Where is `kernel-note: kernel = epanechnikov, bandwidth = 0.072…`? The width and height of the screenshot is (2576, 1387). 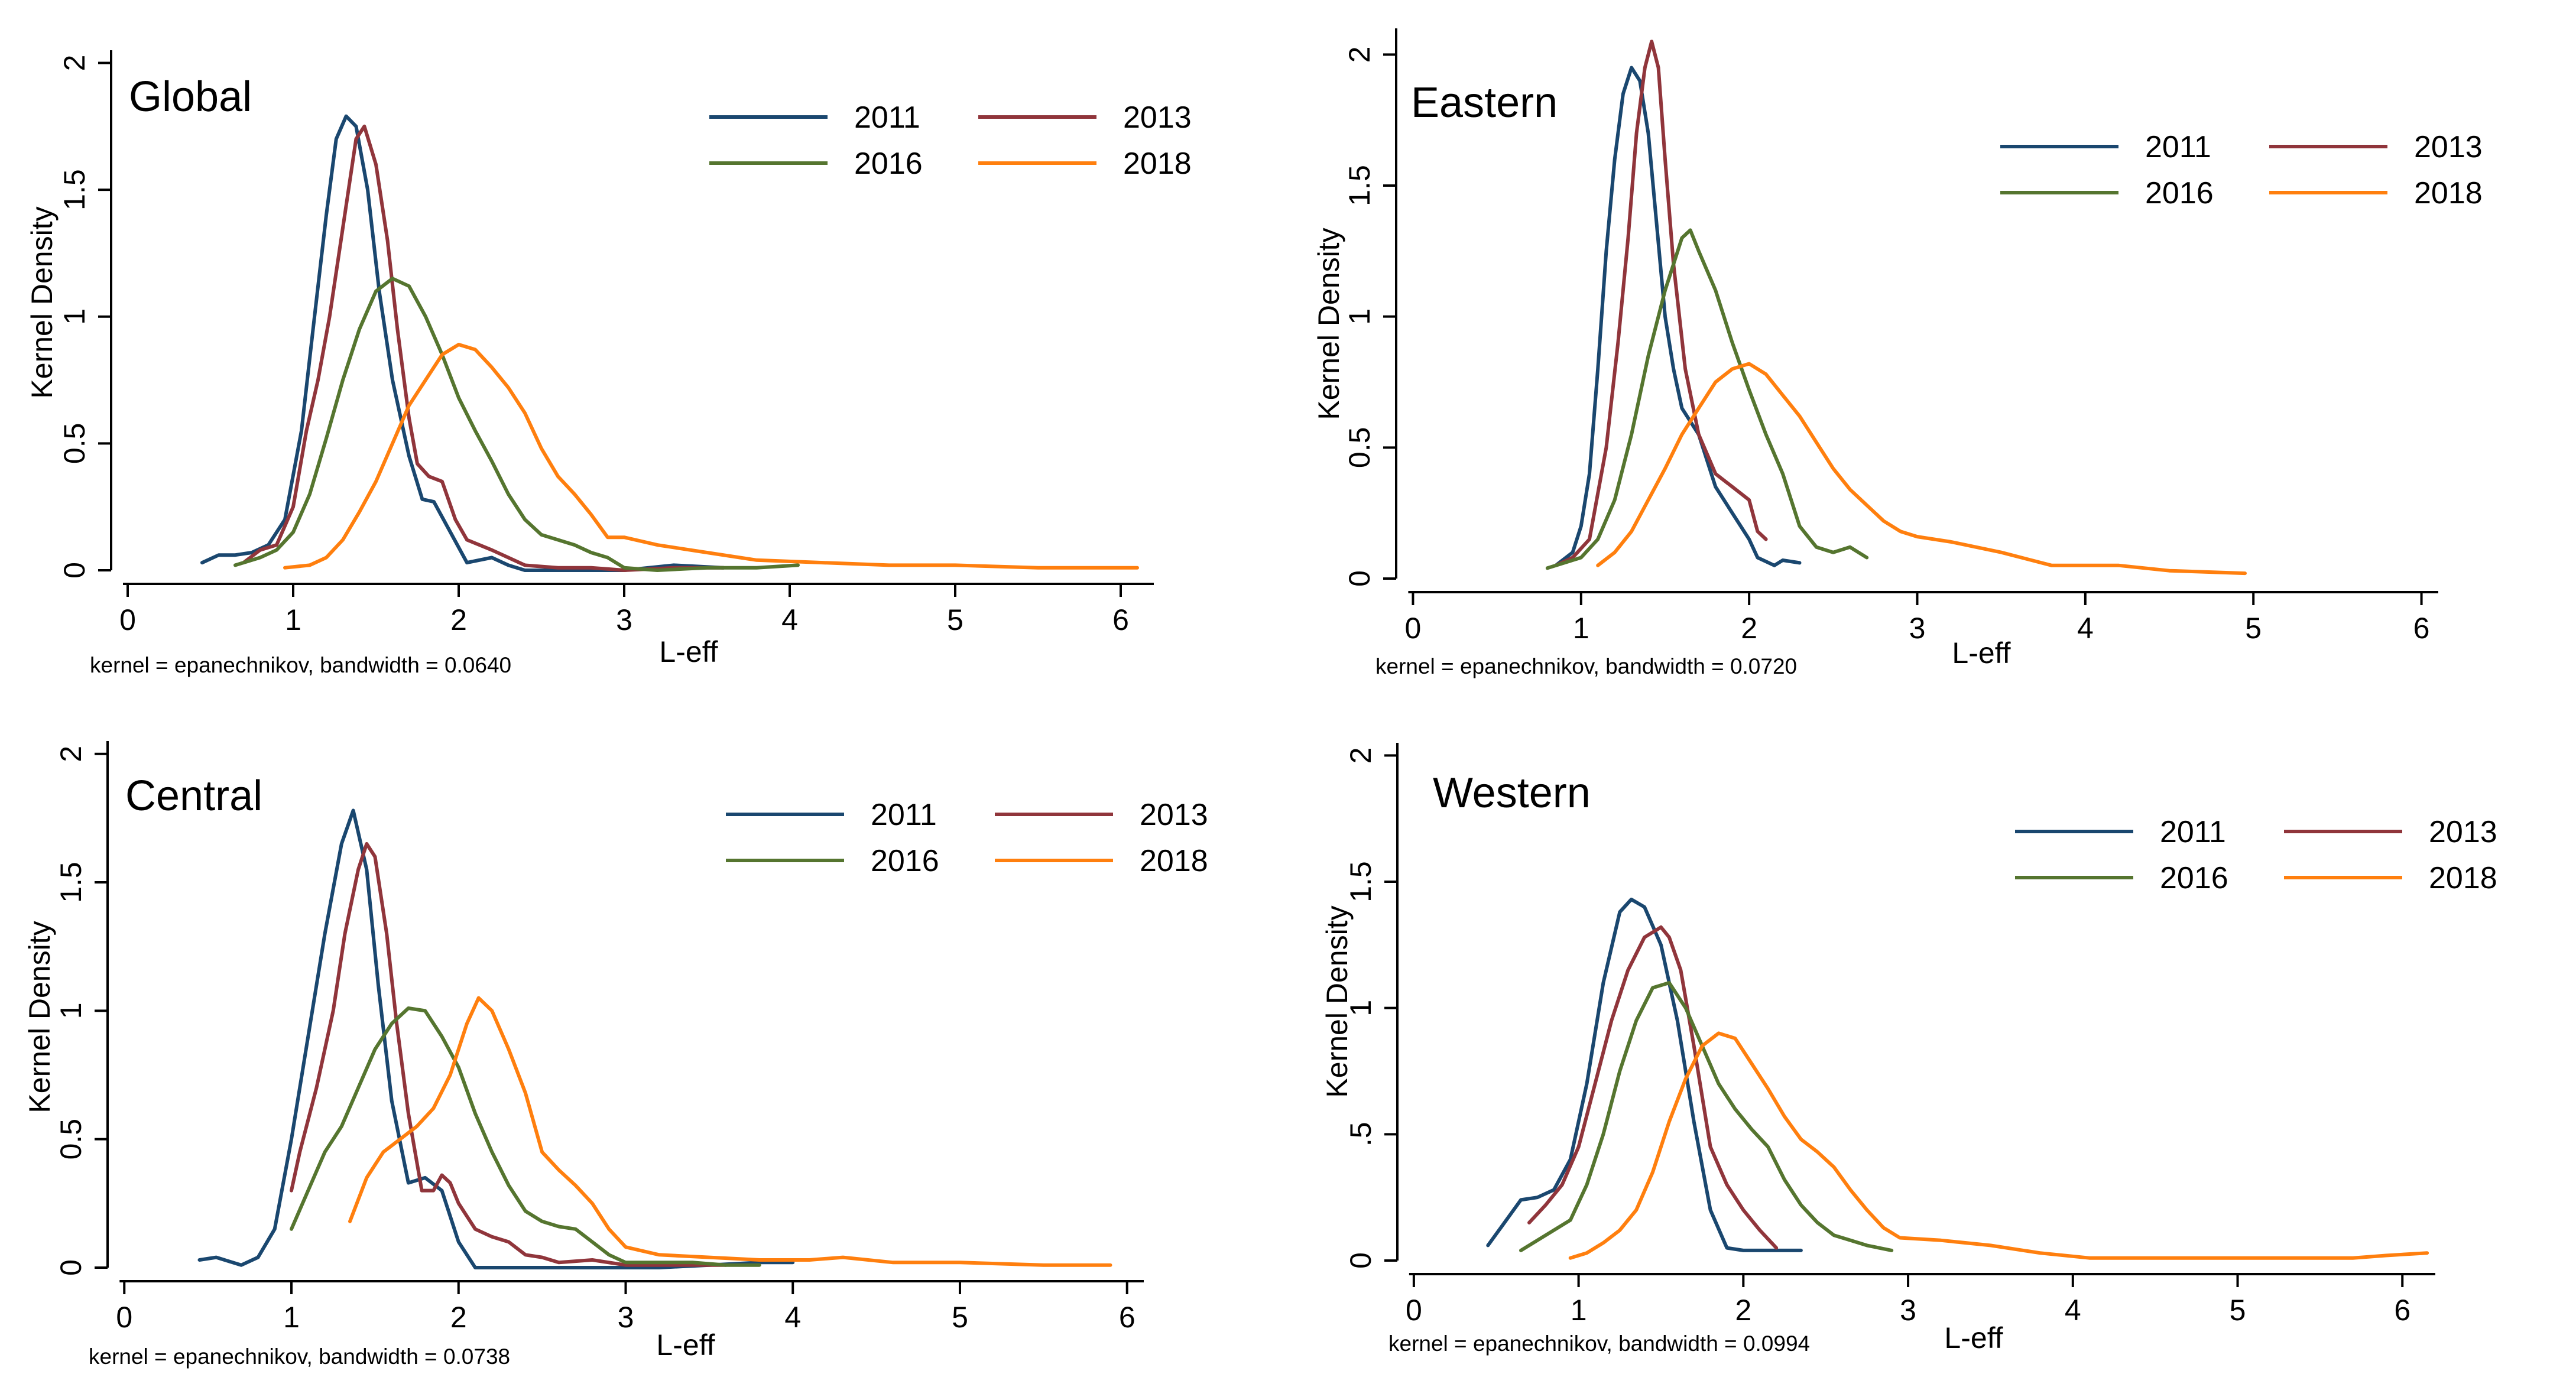
kernel-note: kernel = epanechnikov, bandwidth = 0.072… is located at coordinates (1586, 666).